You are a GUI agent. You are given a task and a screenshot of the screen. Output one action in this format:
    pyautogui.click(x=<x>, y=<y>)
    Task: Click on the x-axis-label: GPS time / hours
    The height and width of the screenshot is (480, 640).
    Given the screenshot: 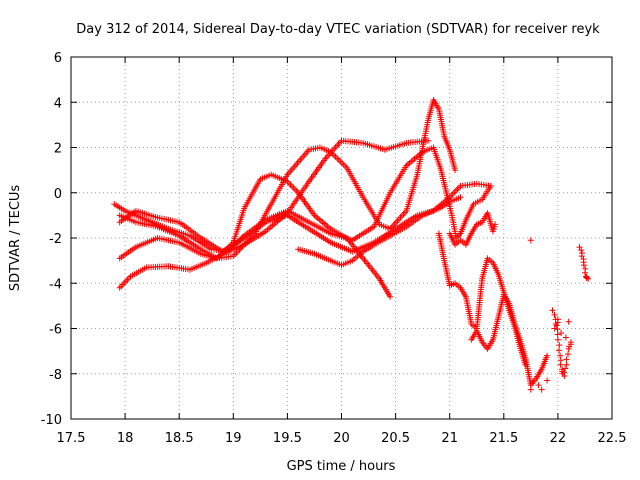 What is the action you would take?
    pyautogui.click(x=341, y=466)
    